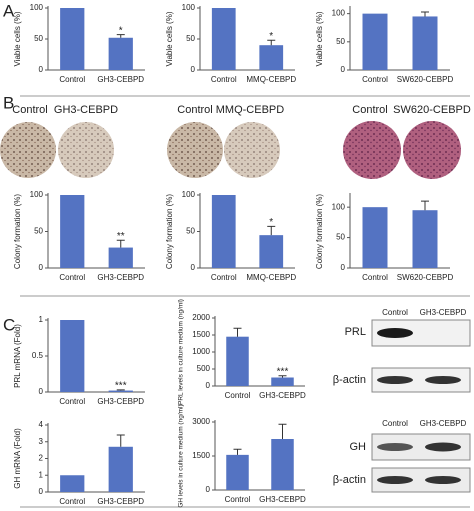 Image resolution: width=474 pixels, height=511 pixels. Describe the element at coordinates (181, 352) in the screenshot. I see `y-axis-label: PRL levels in culture medium (ng/ml)` at that location.